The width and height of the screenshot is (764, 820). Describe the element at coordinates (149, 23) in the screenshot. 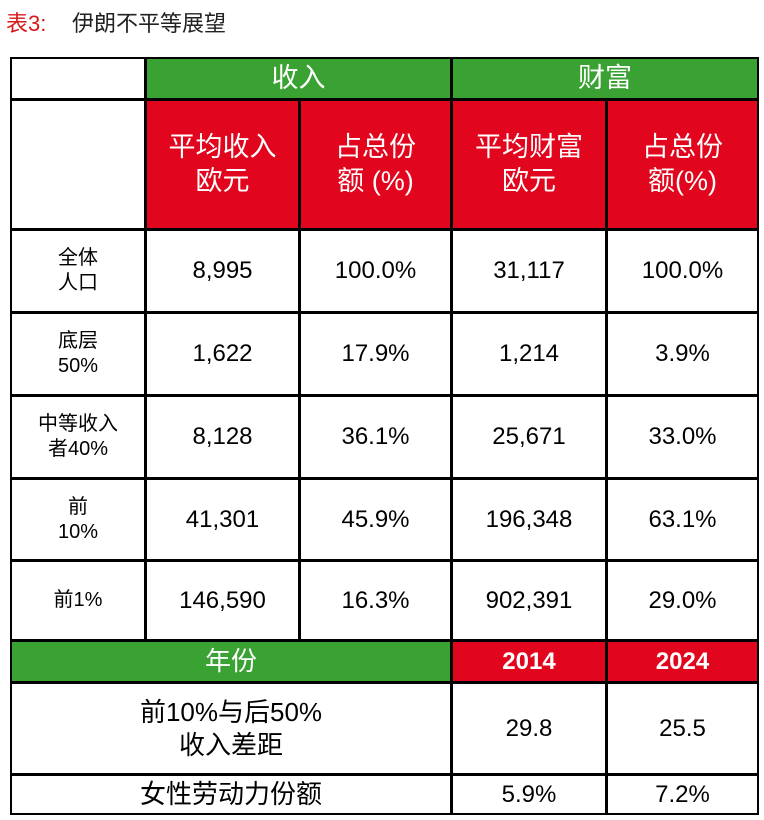

I see `table-title: 伊朗不平等展望` at that location.